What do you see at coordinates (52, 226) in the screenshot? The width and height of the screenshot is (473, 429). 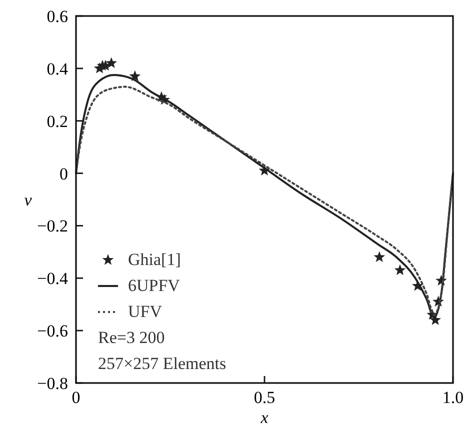 I see `y-tick-label: −0.2` at bounding box center [52, 226].